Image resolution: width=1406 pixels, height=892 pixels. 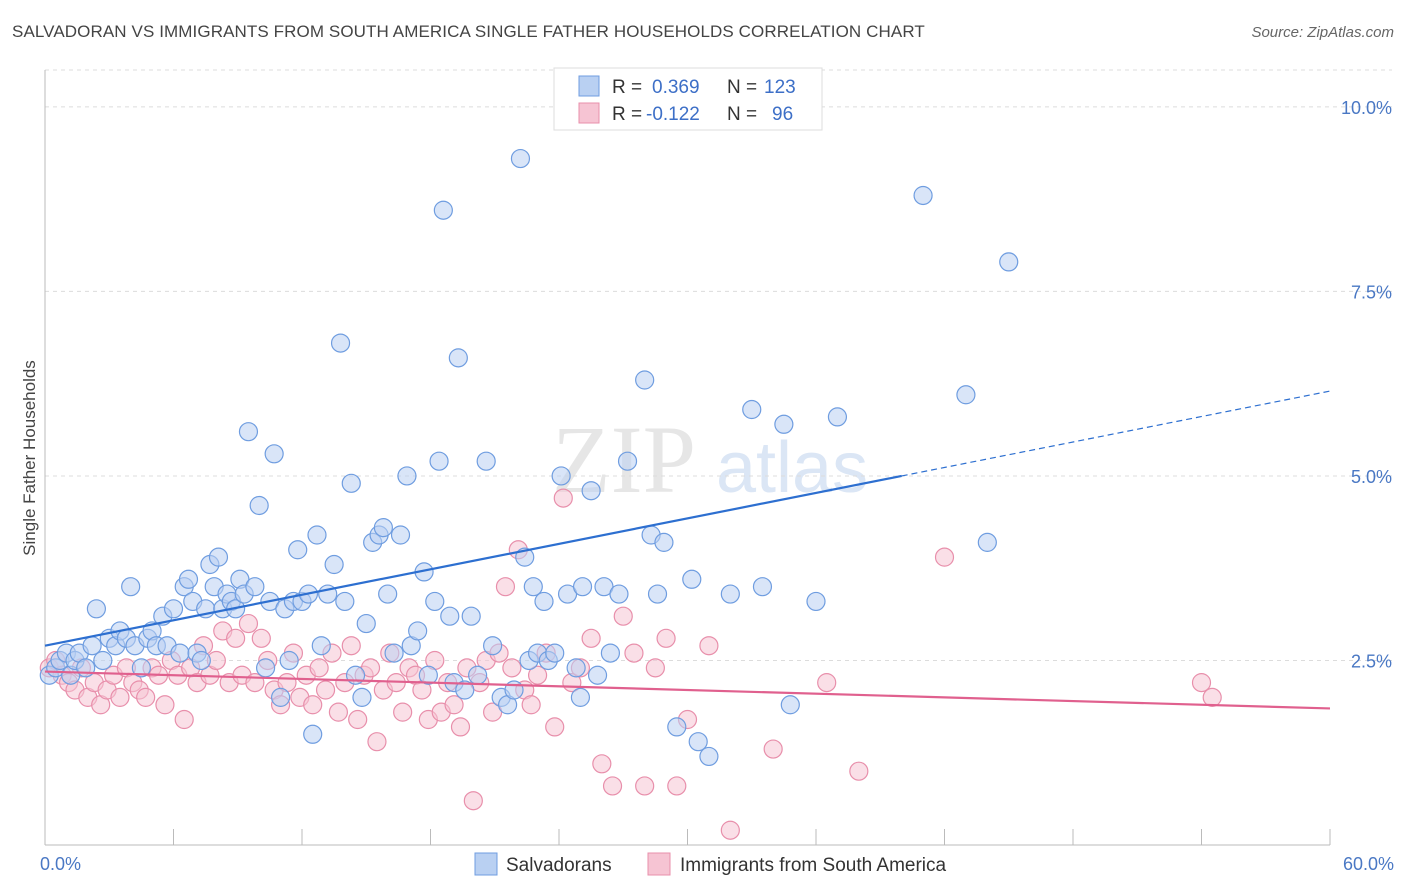 What do you see at coordinates (676, 87) in the screenshot?
I see `legend-r-value-1: 0.369` at bounding box center [676, 87].